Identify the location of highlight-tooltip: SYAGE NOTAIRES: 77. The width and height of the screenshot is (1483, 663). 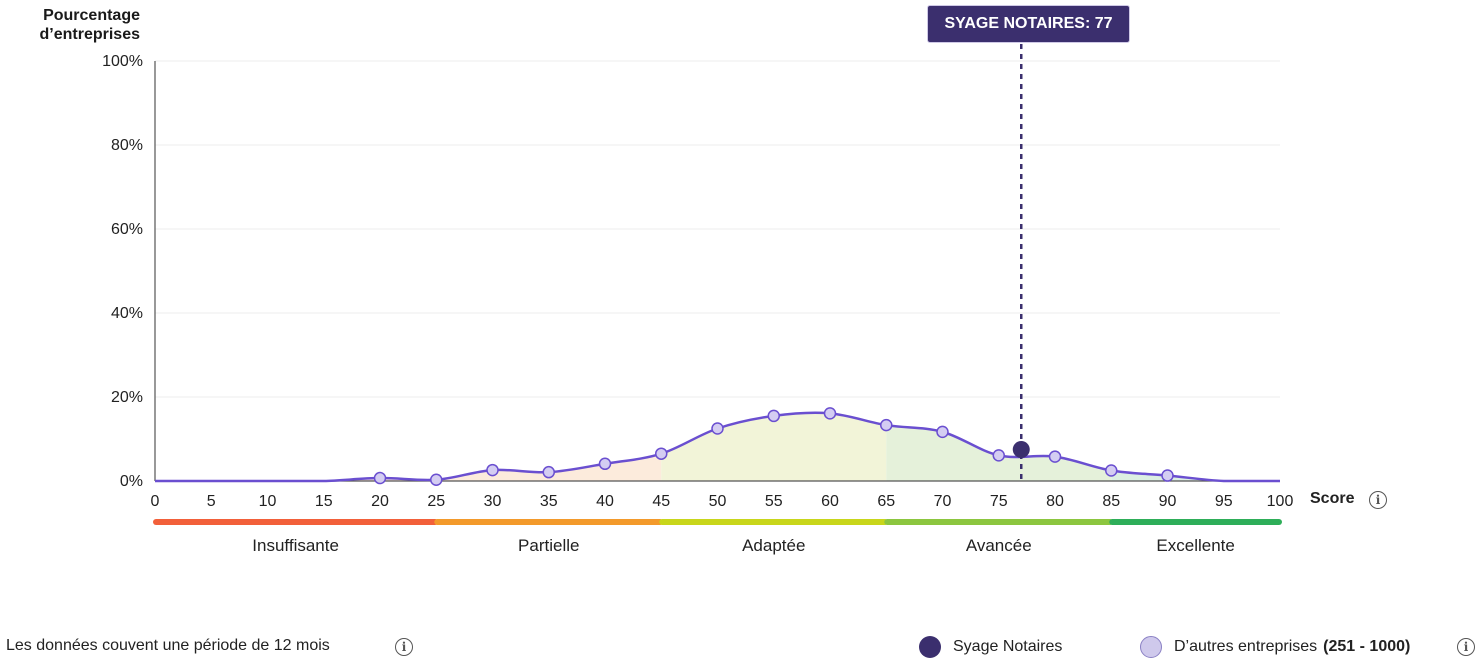
(1028, 24).